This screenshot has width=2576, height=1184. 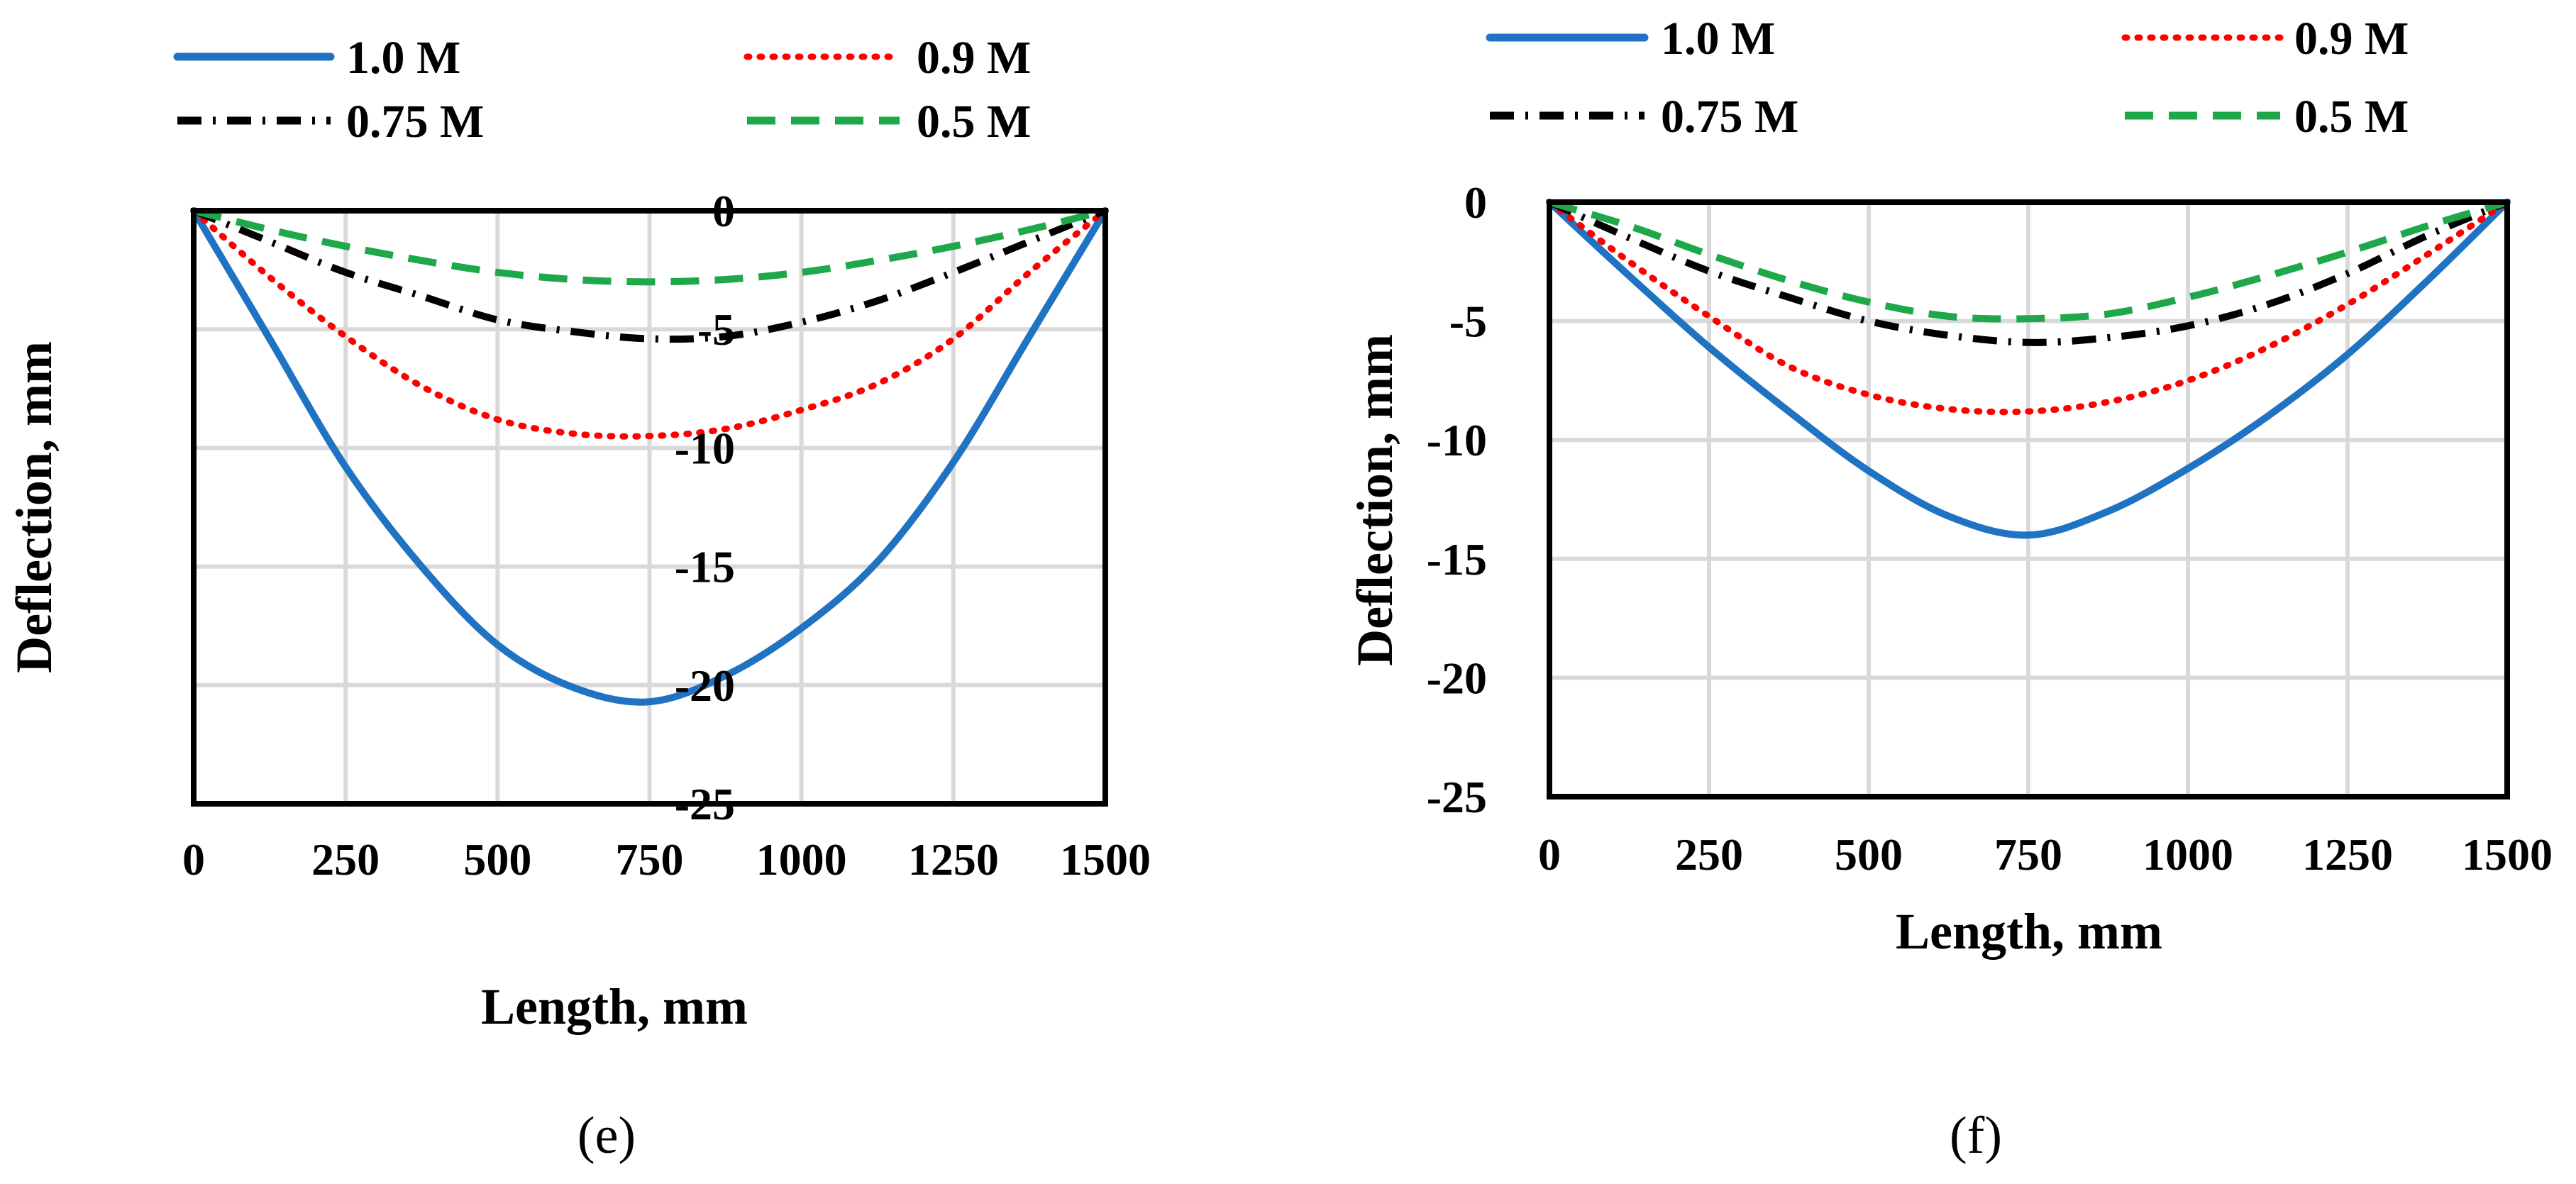 I want to click on panel-caption: (e), so click(x=606, y=1136).